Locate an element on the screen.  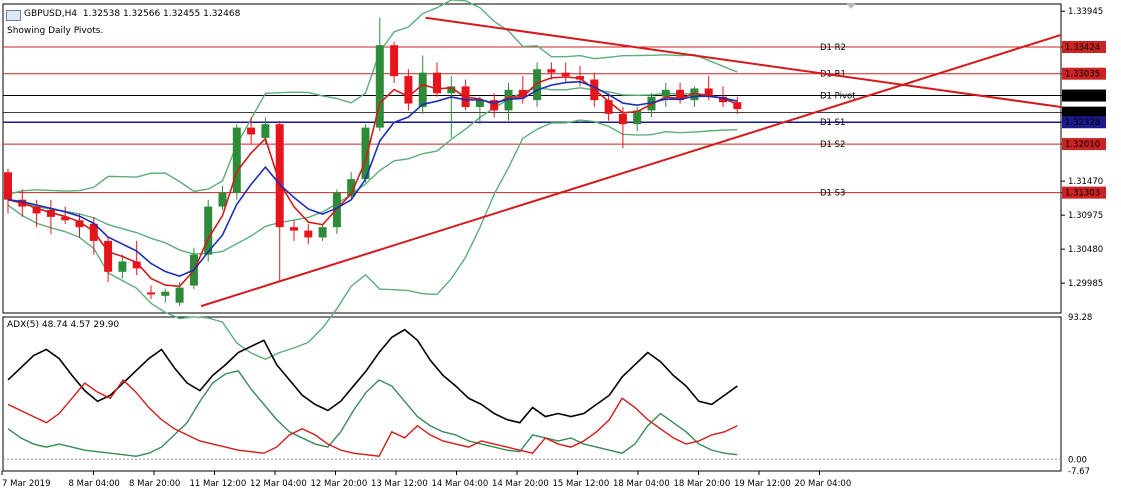
adx-tick-label: -7.67 is located at coordinates (1079, 472).